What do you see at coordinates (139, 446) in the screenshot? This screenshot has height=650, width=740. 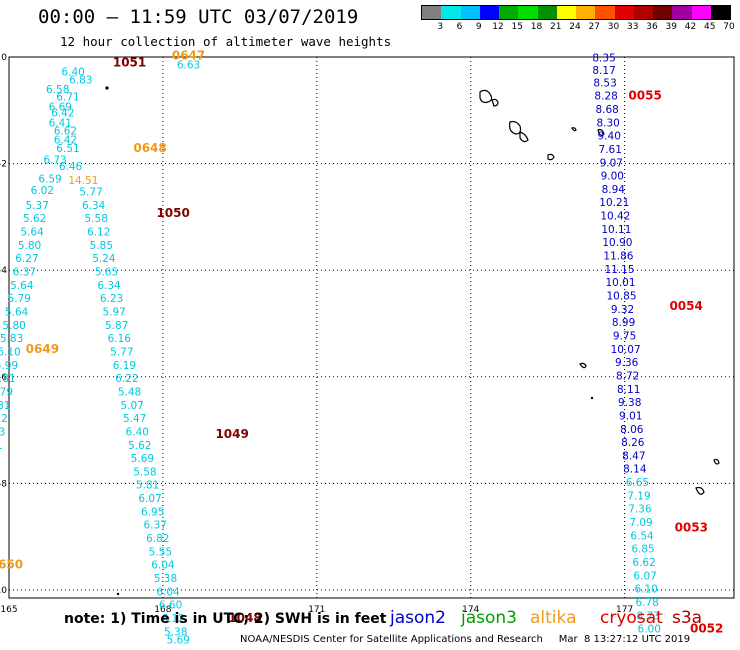 I see `wave-height-value: 5.62` at bounding box center [139, 446].